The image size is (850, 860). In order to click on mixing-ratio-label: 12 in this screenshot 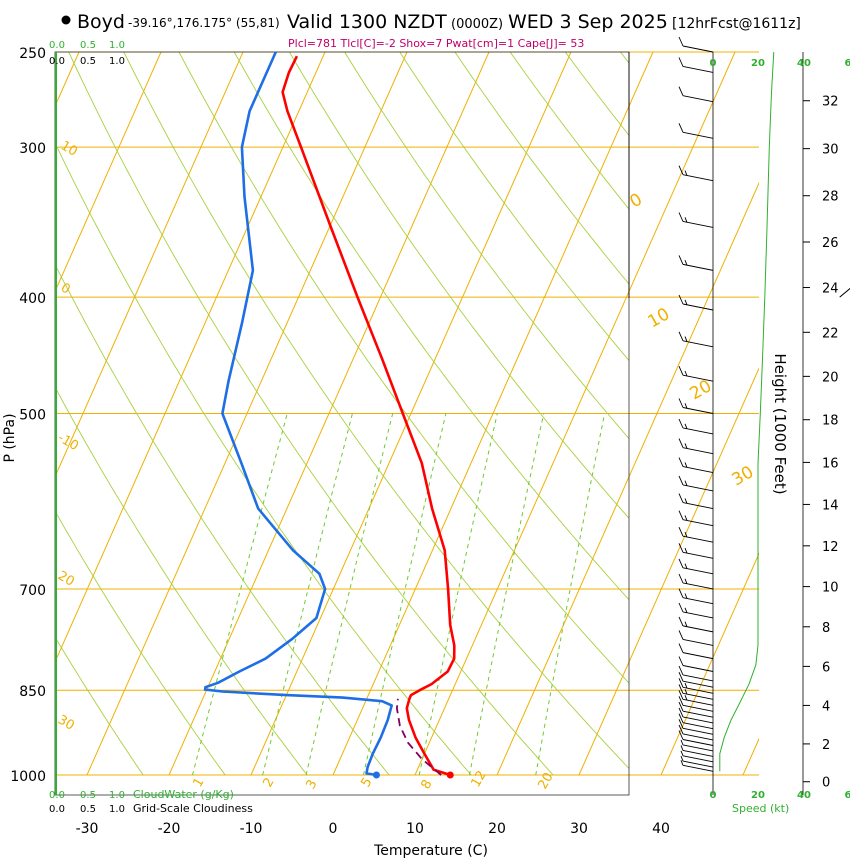, I will do `click(478, 779)`.